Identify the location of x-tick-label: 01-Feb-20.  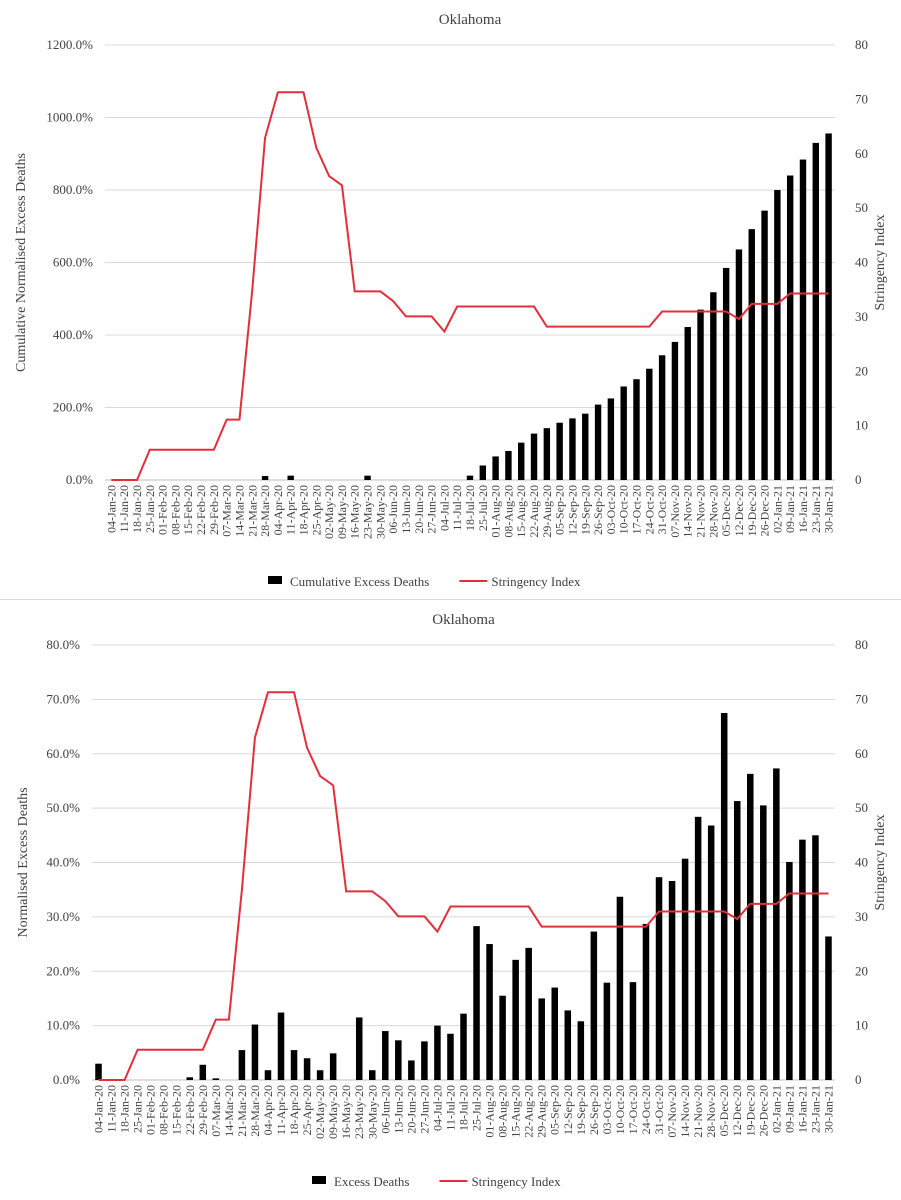
(163, 510).